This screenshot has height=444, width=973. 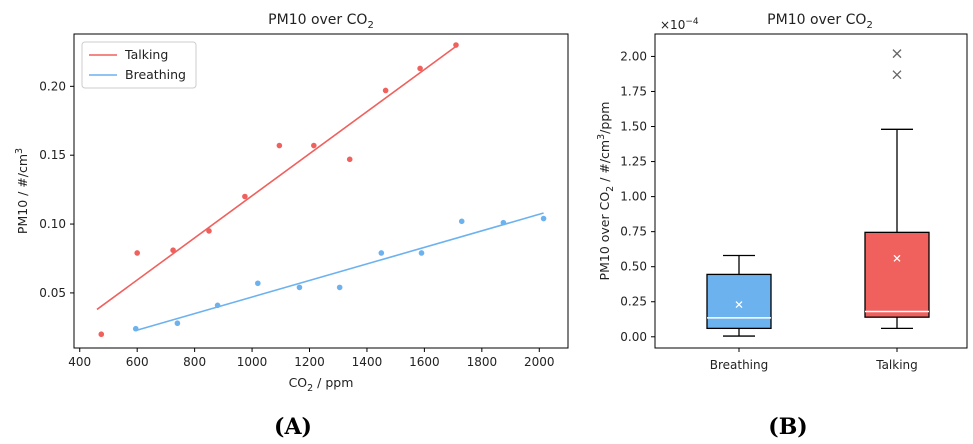 What do you see at coordinates (309, 362) in the screenshot?
I see `x-tick-label: 1200` at bounding box center [309, 362].